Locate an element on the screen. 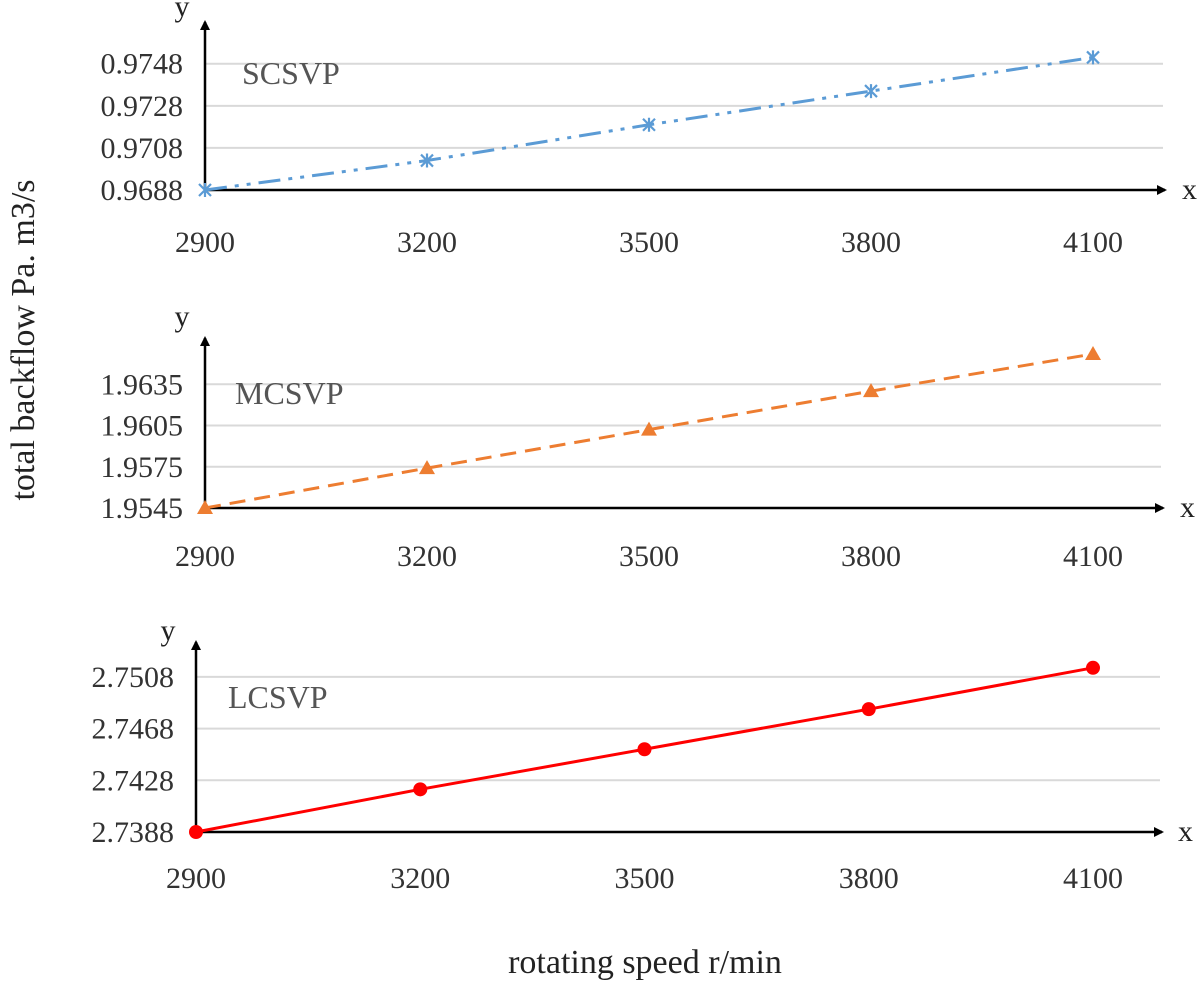  y-tick-label: 1.9635 is located at coordinates (142, 384).